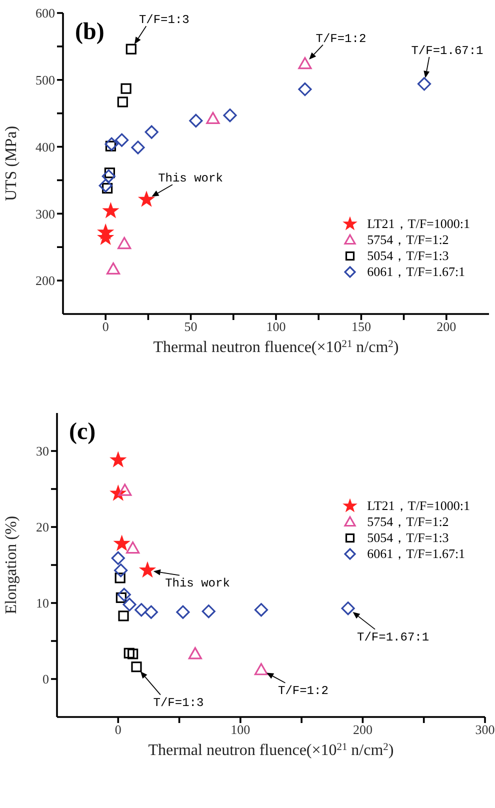  I want to click on y-tick-label: 30, so click(42, 451).